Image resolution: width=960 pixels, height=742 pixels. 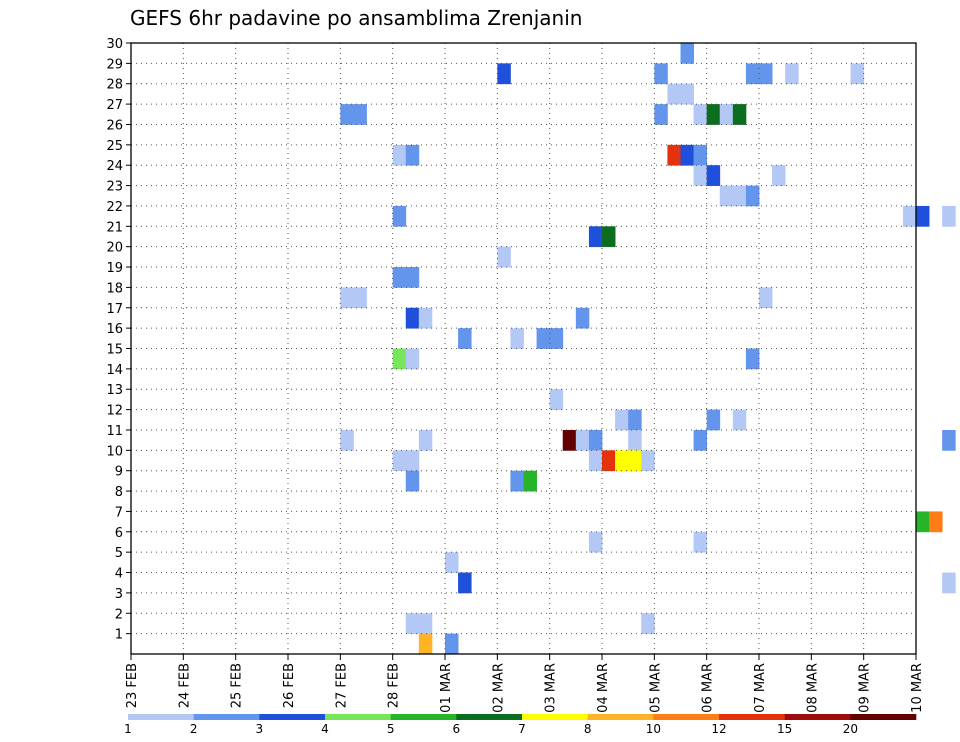 I want to click on x-tick-label: 08 MAR, so click(x=812, y=688).